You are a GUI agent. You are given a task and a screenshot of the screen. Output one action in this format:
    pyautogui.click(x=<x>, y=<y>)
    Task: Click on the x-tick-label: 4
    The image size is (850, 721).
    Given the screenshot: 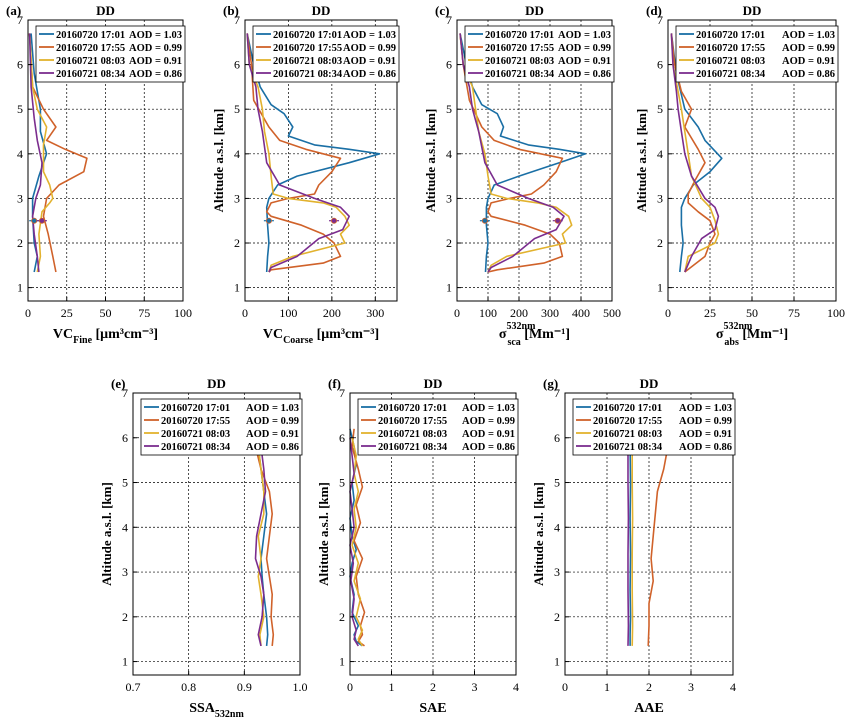 What is the action you would take?
    pyautogui.click(x=516, y=687)
    